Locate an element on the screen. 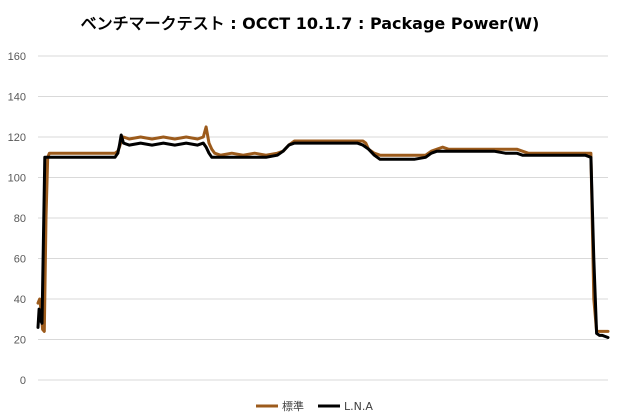 The image size is (620, 420). y-tick-label: 20 is located at coordinates (20, 341).